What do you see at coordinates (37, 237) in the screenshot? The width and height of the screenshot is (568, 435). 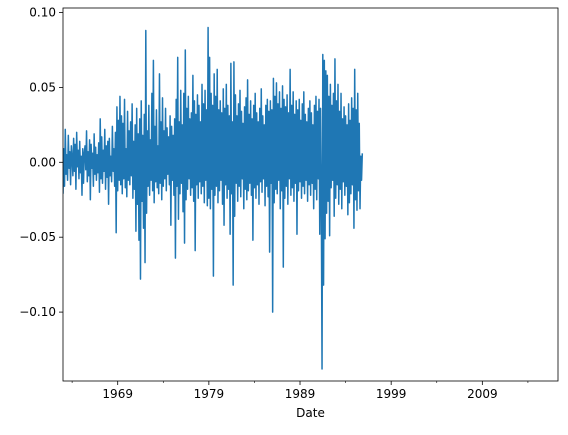 I see `y-tick-label: −0.05` at bounding box center [37, 237].